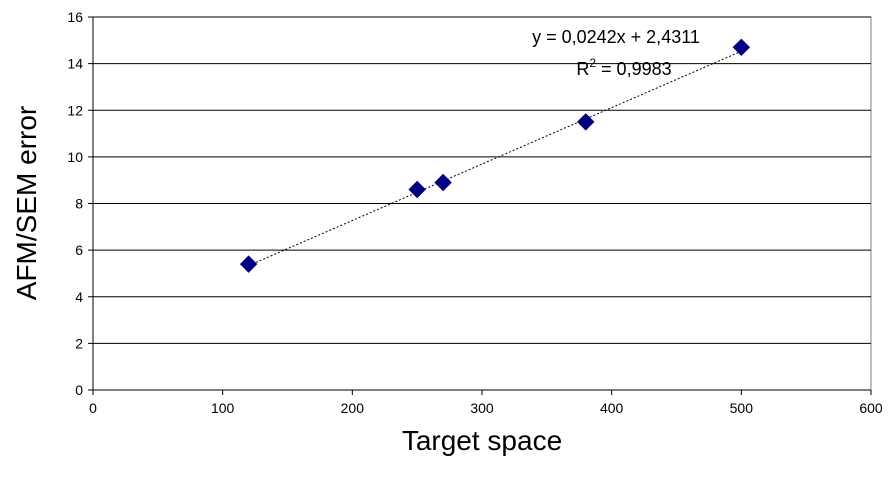 The image size is (891, 483). What do you see at coordinates (223, 408) in the screenshot?
I see `x-tick-label-100: 100` at bounding box center [223, 408].